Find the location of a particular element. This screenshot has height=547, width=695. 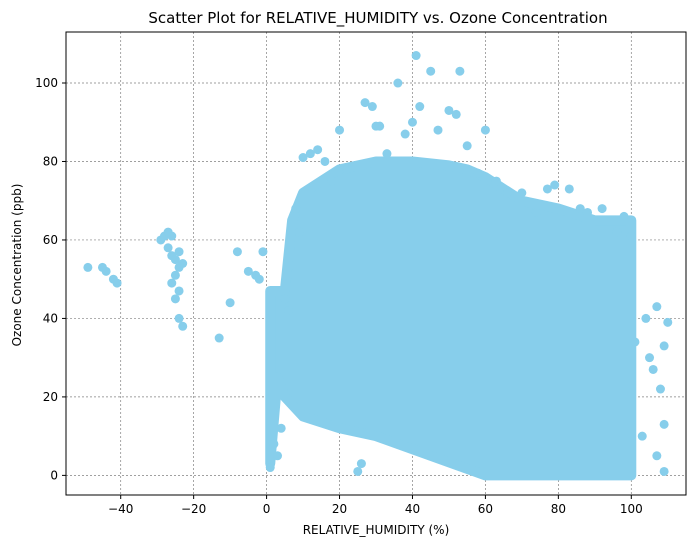

y-tick-label: 100 is located at coordinates (46, 83).